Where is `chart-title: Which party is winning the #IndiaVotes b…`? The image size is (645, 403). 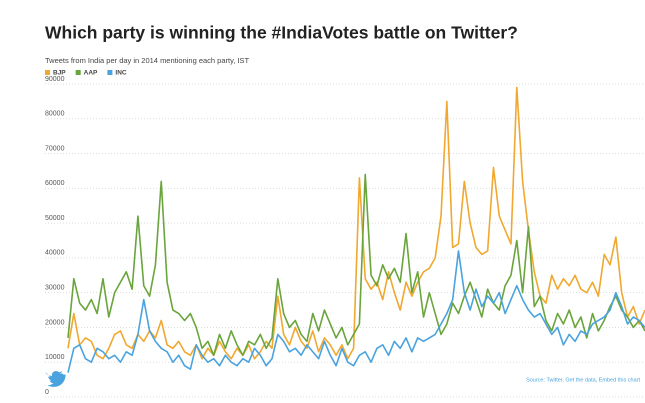
chart-title: Which party is winning the #IndiaVotes b… is located at coordinates (281, 33).